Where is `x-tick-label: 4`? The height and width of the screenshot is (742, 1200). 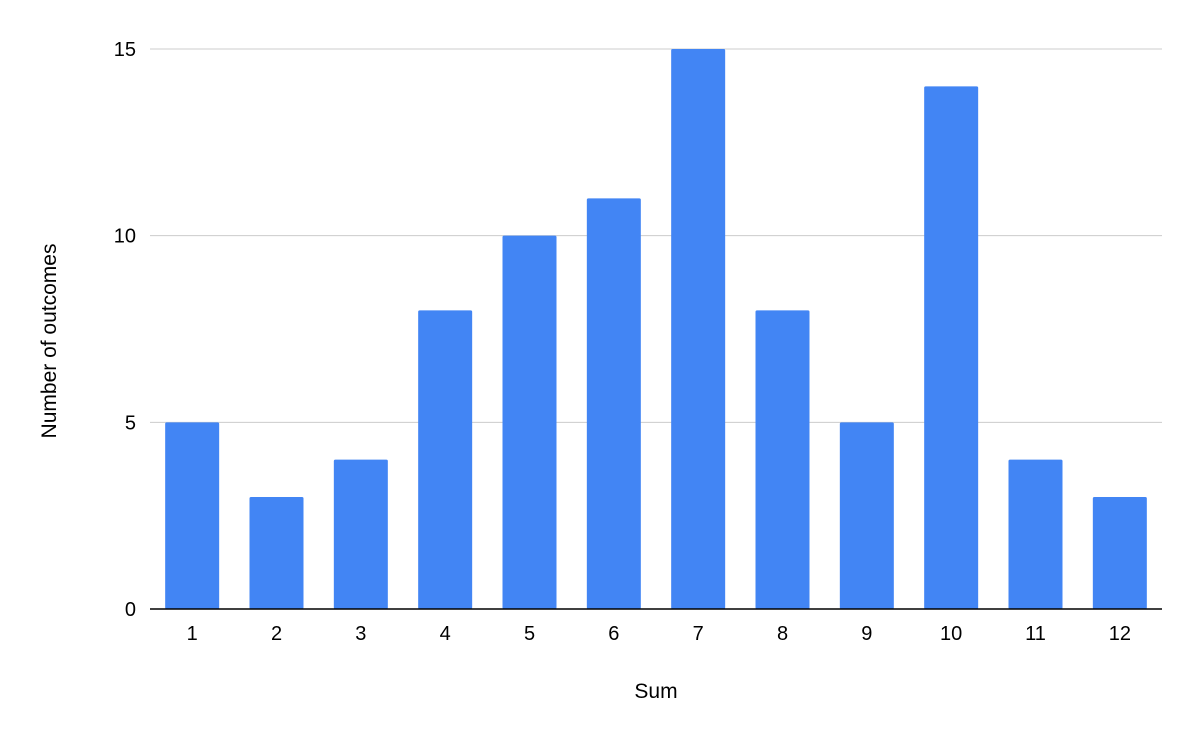 x-tick-label: 4 is located at coordinates (445, 634).